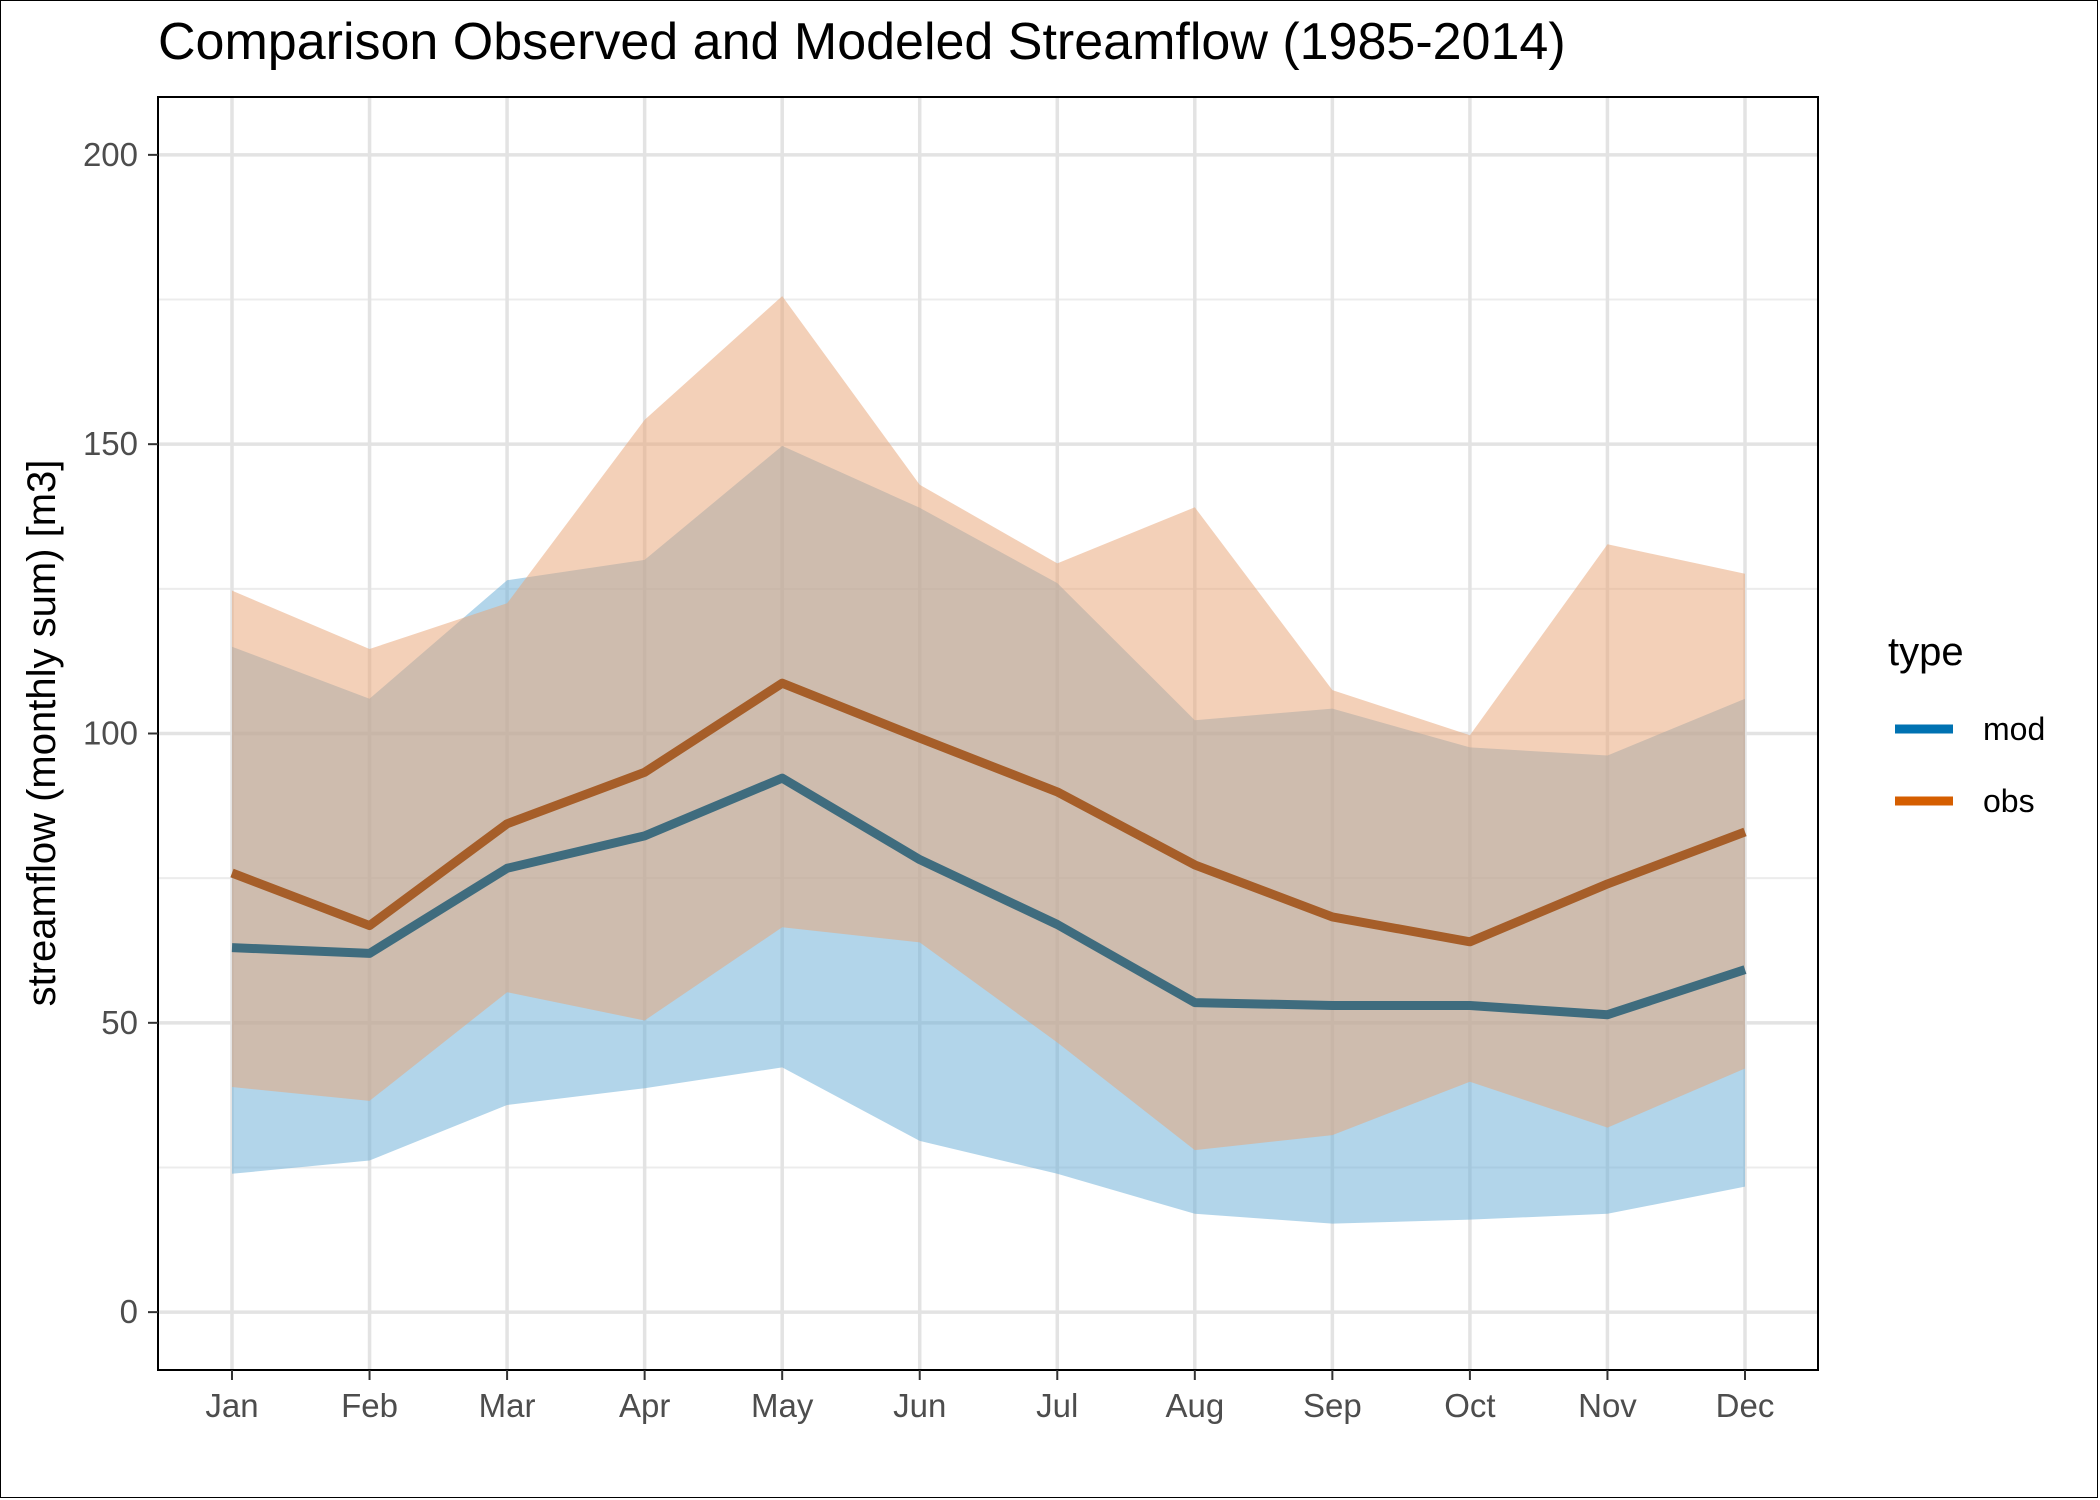  I want to click on x-tick-label: Dec, so click(1745, 1405).